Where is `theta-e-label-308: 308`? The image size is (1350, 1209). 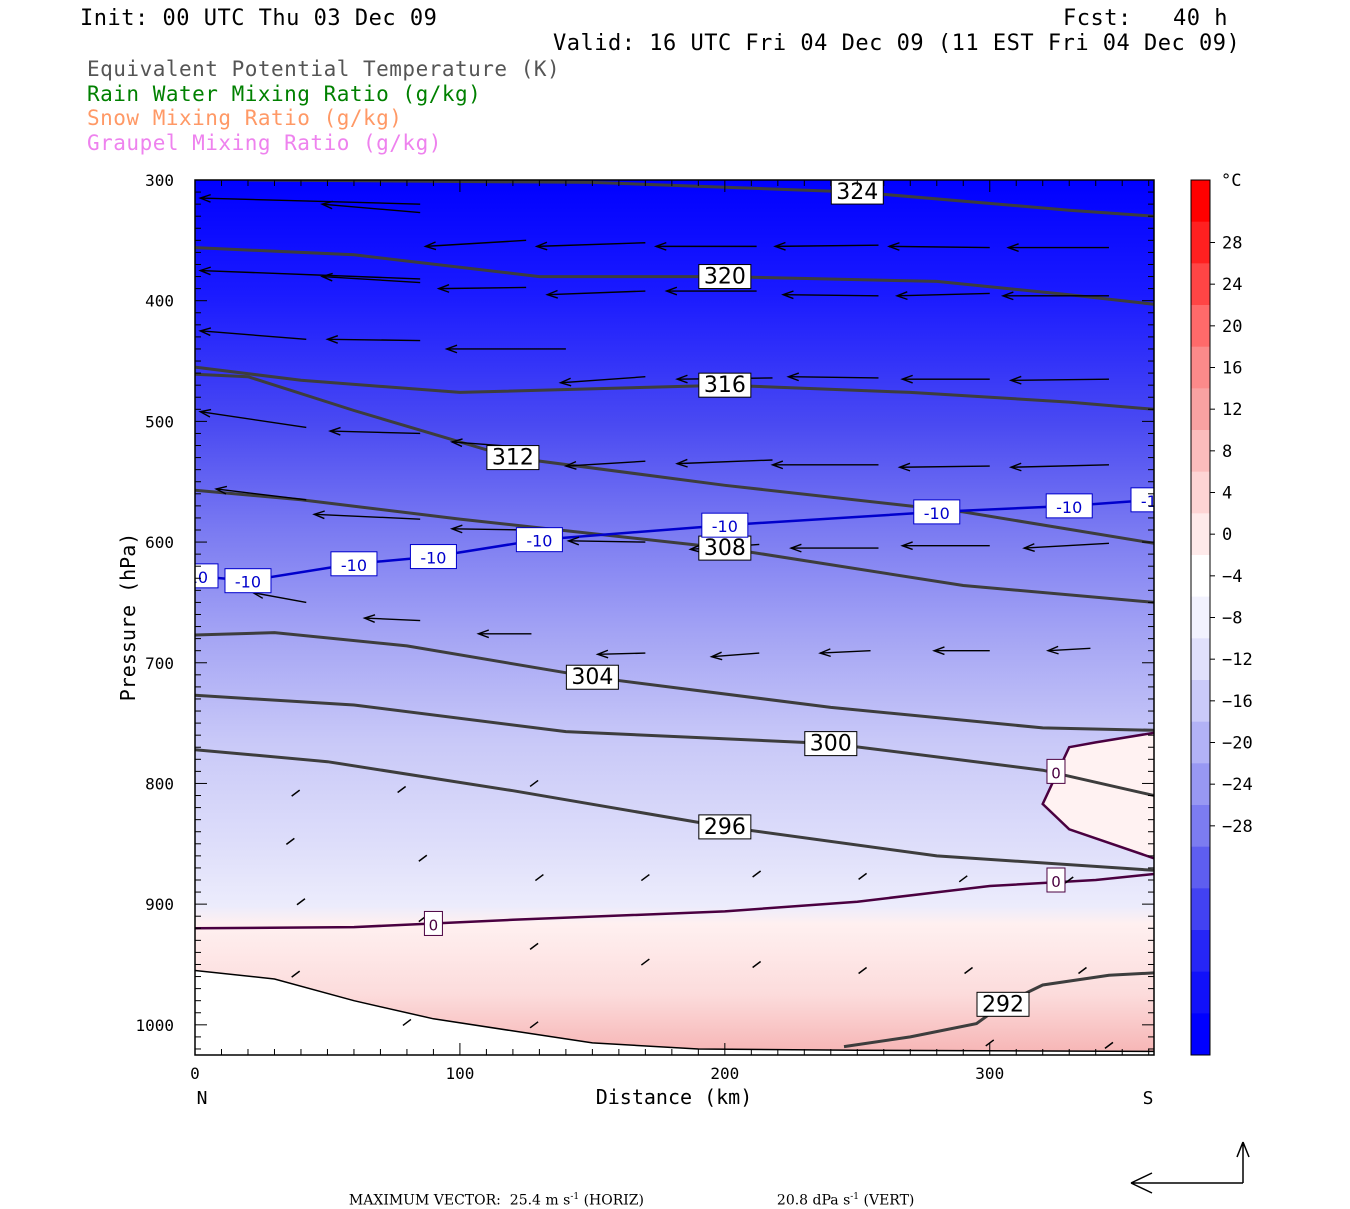
theta-e-label-308: 308 is located at coordinates (725, 548).